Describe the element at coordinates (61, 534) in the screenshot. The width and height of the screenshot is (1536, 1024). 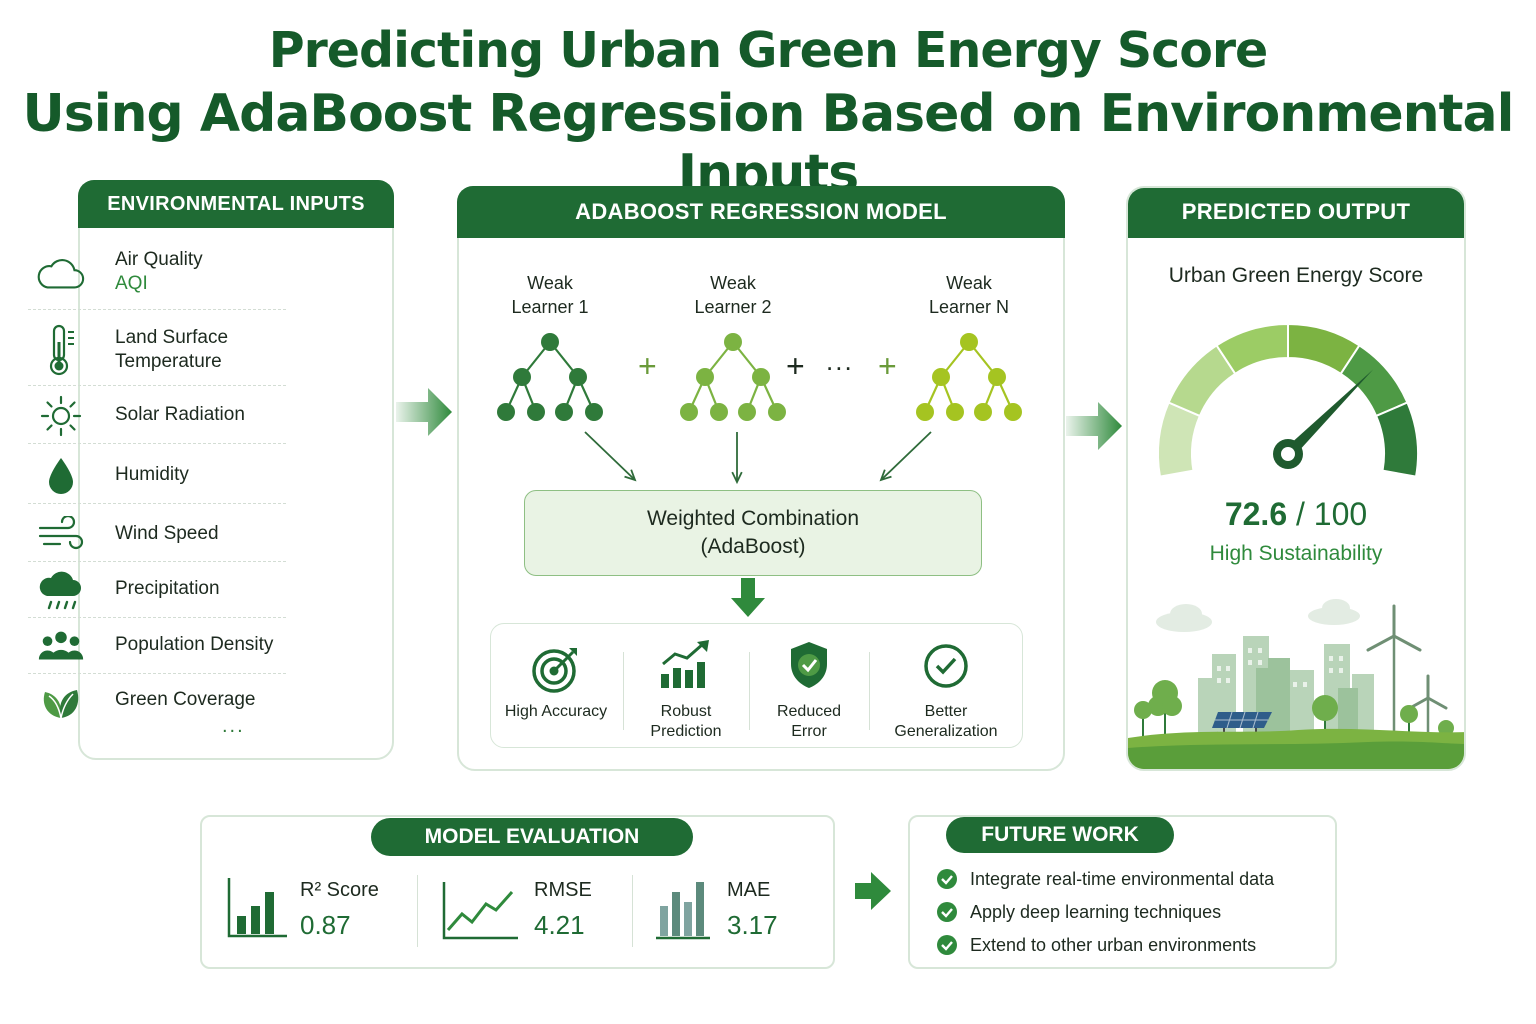
I see `wind-icon` at that location.